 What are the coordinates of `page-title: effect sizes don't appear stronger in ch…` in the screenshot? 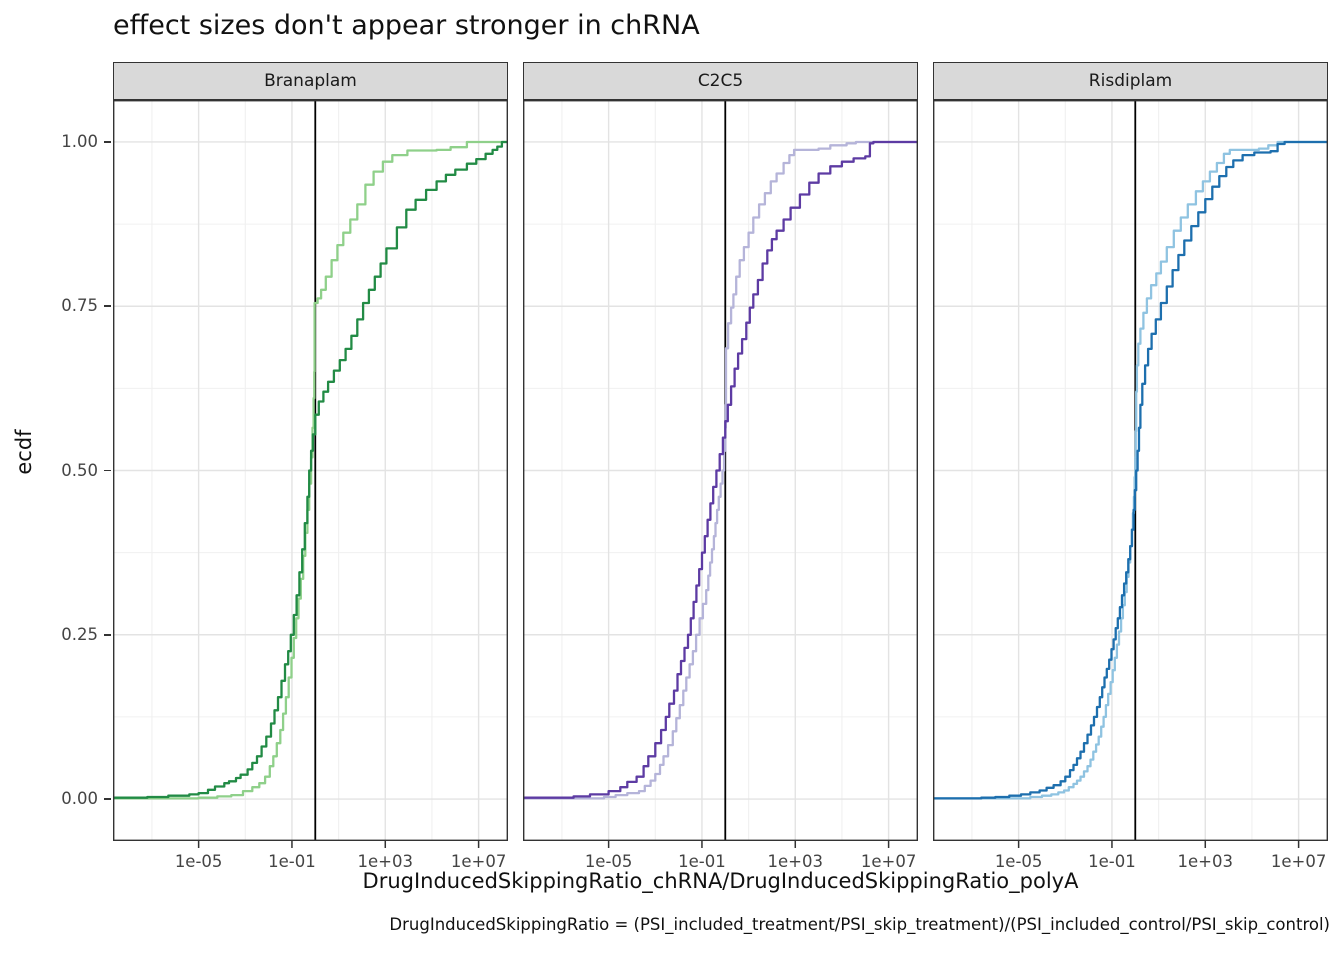 It's located at (406, 25).